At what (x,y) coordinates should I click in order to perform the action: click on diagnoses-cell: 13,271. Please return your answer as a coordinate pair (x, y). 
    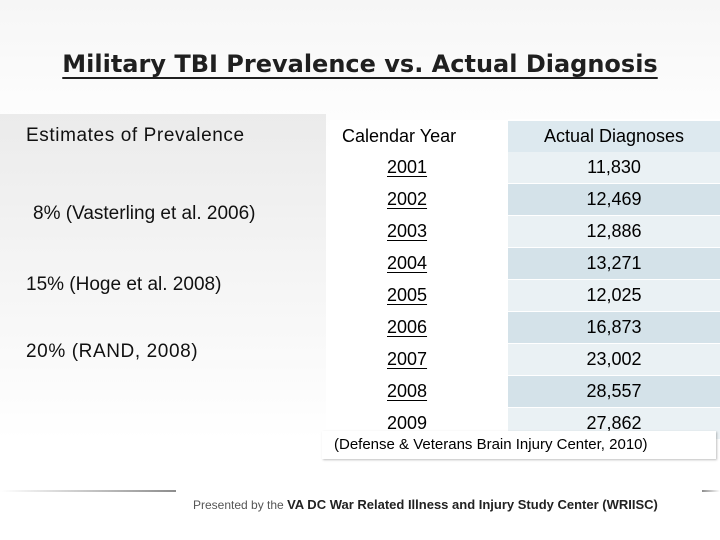
    Looking at the image, I should click on (614, 263).